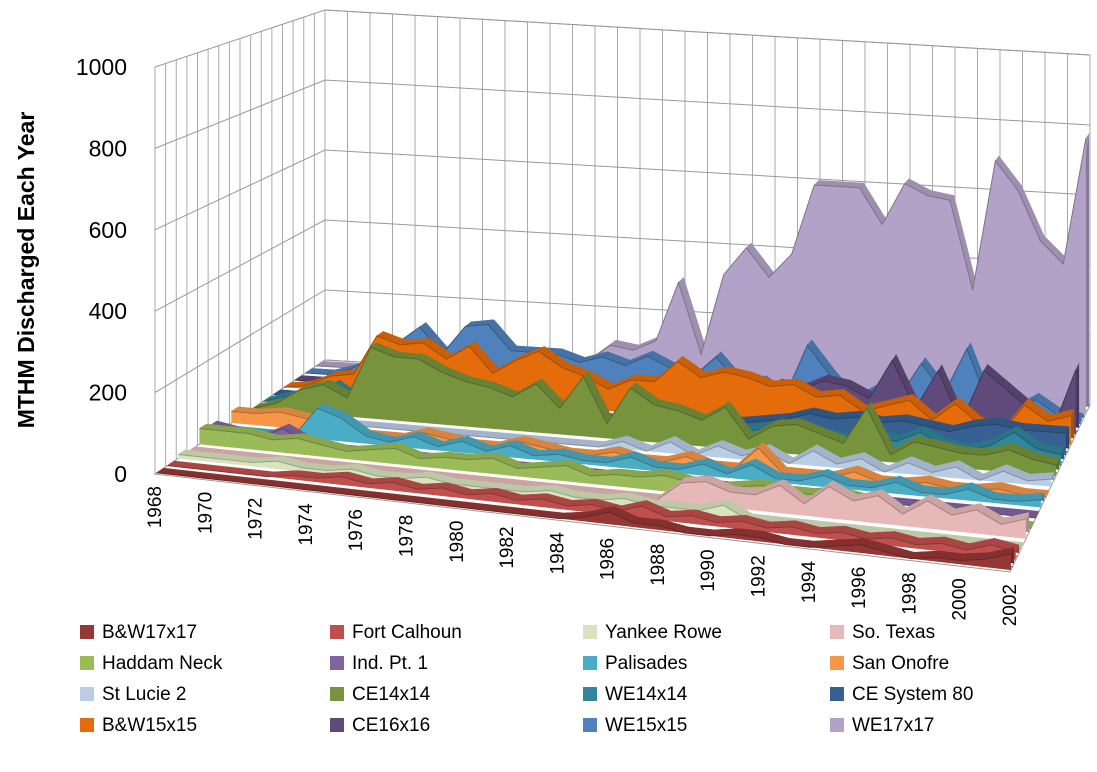 The height and width of the screenshot is (772, 1097). Describe the element at coordinates (608, 559) in the screenshot. I see `x-tick-label: 1986` at that location.